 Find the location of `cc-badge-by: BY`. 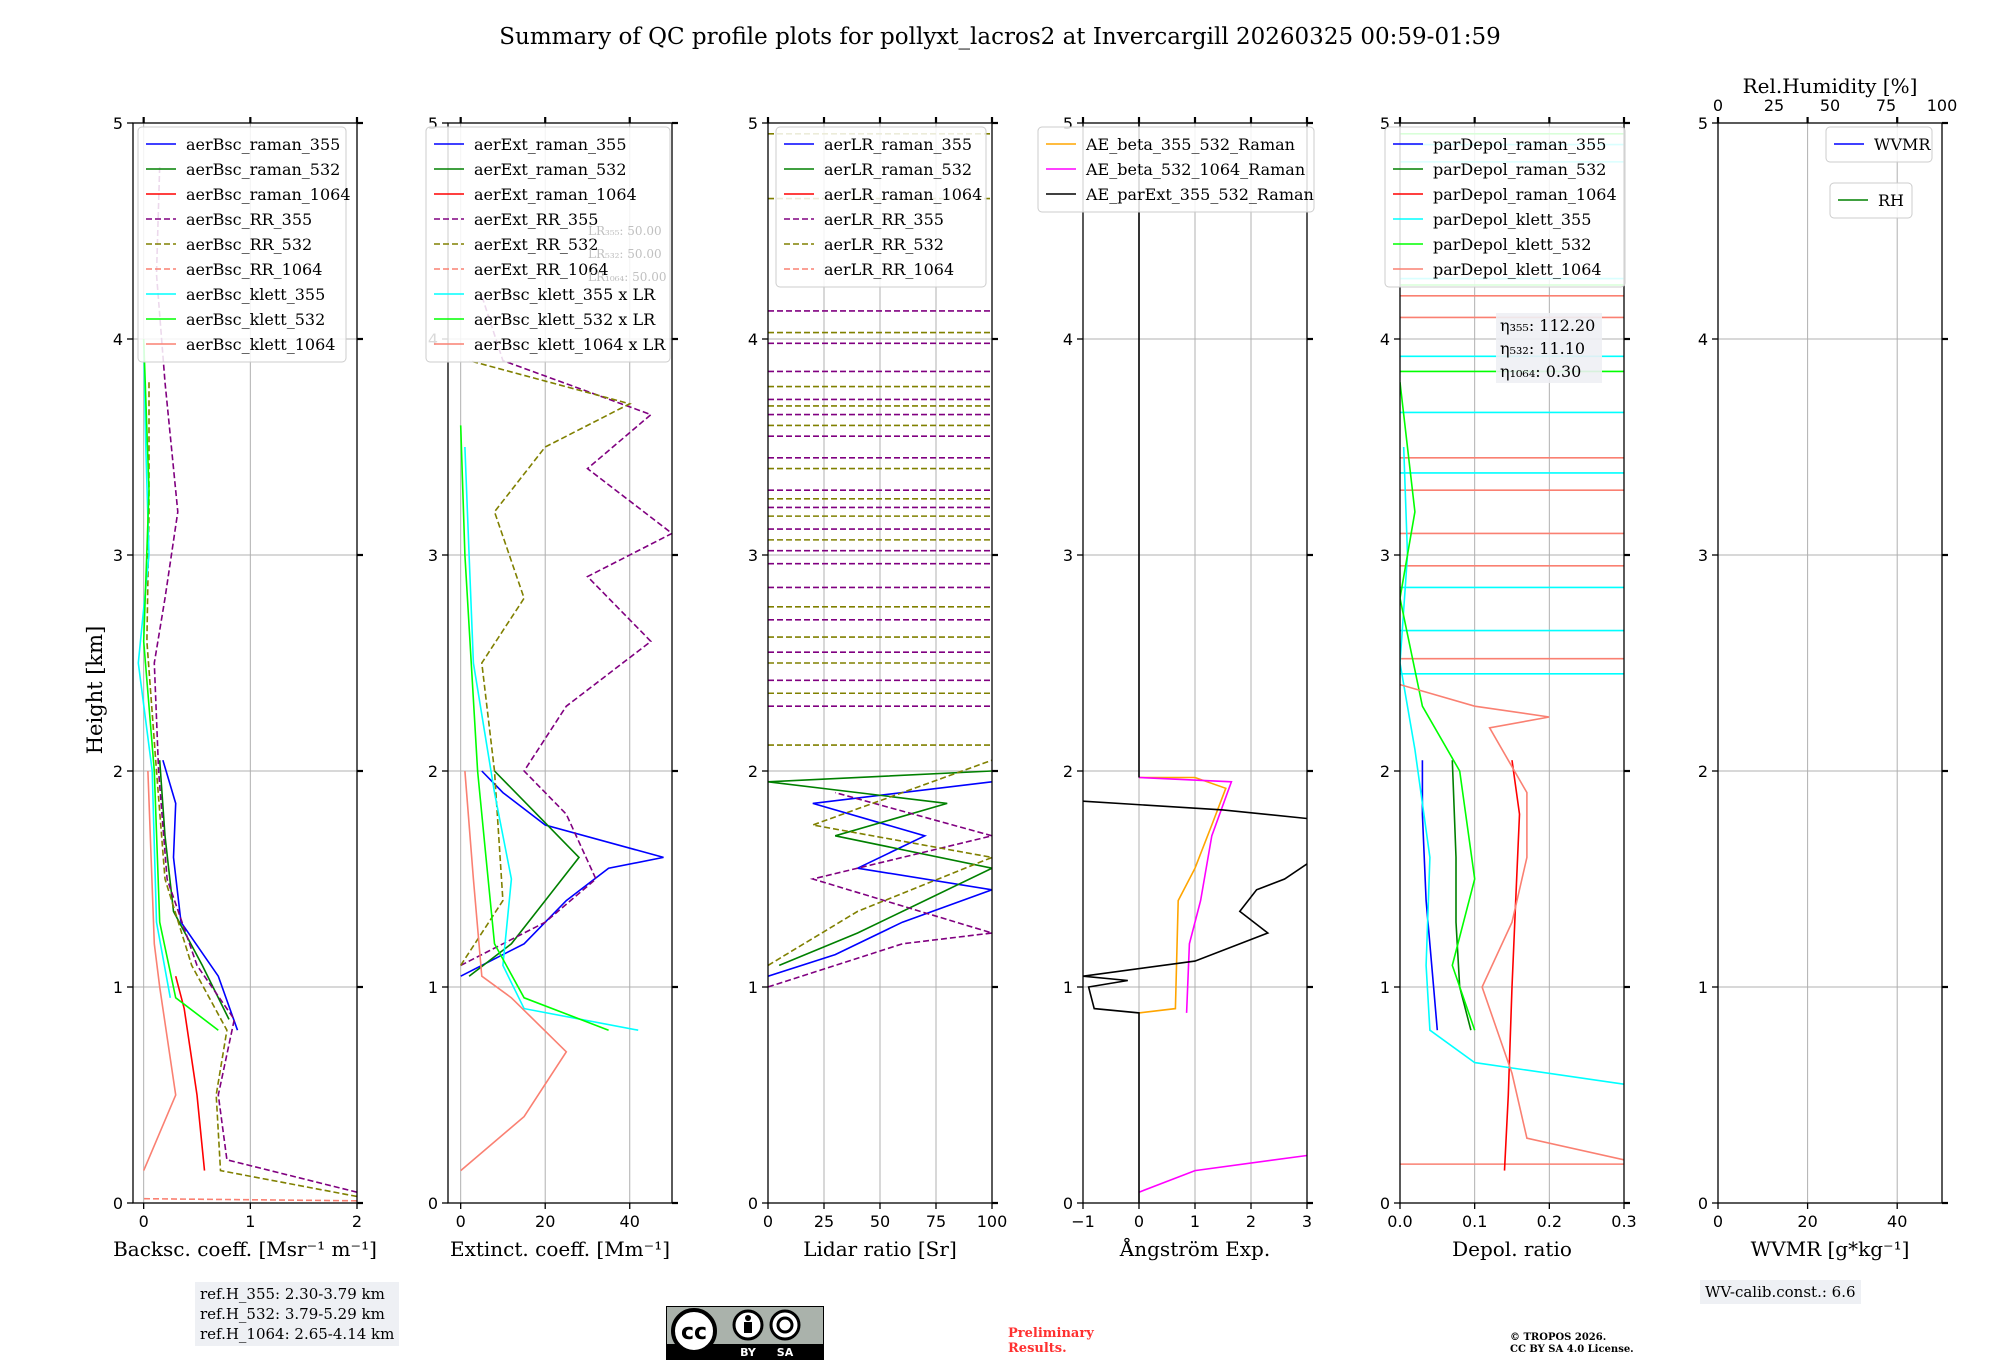

cc-badge-by: BY is located at coordinates (748, 1352).